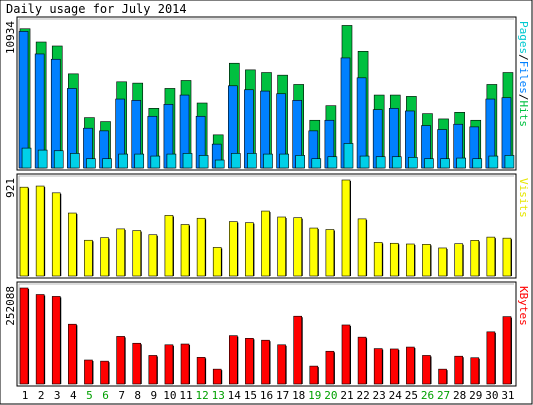 The width and height of the screenshot is (533, 405). I want to click on legend-visits: Visits, so click(523, 198).